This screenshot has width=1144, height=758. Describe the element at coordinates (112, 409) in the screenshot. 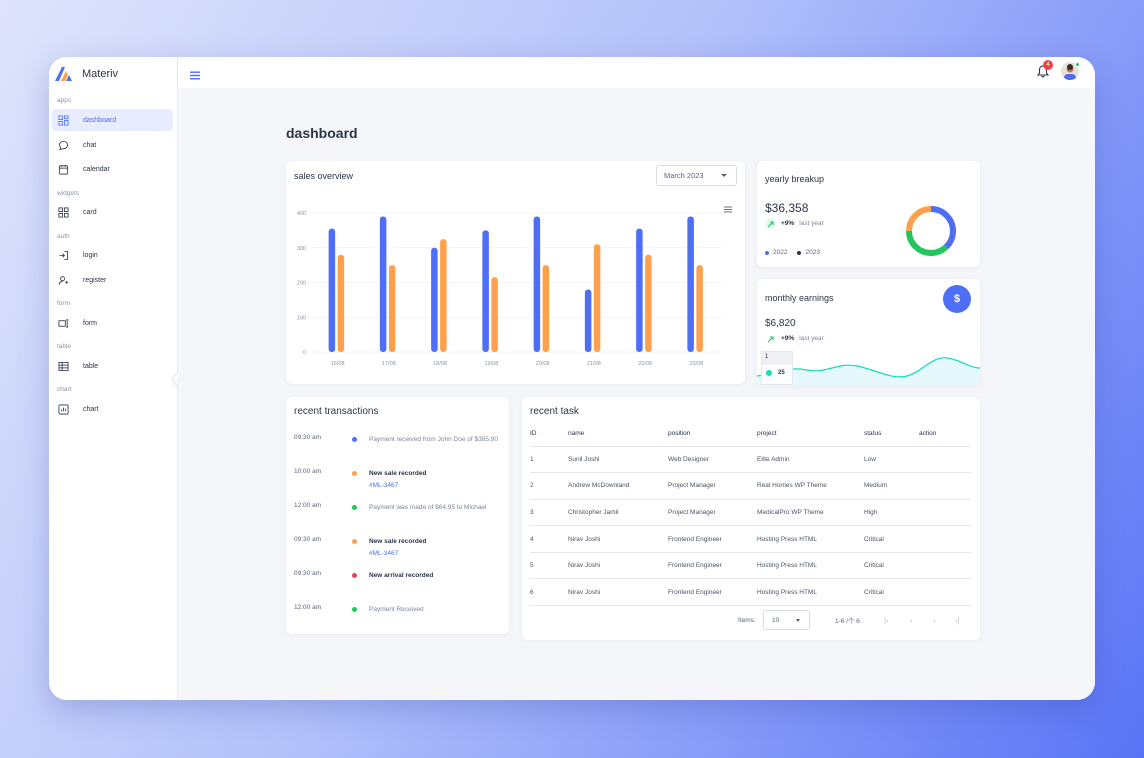

I see `sidebar-item-chart: chart` at that location.